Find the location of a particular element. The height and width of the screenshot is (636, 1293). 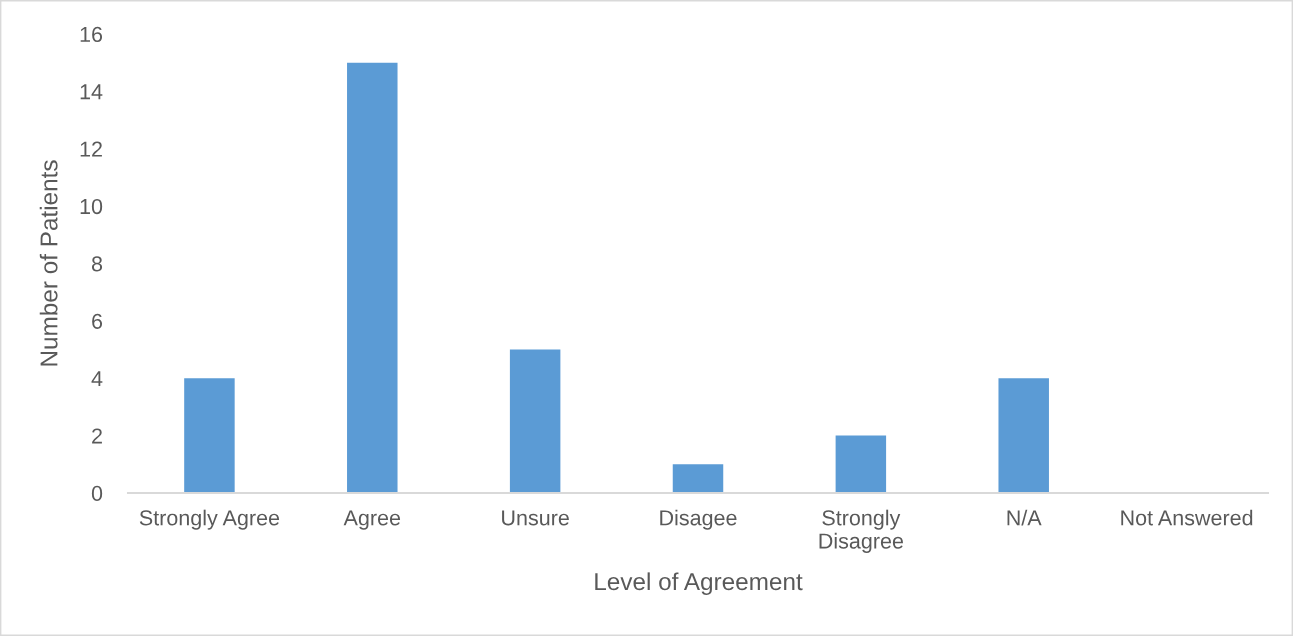

y-tick-label: 14 is located at coordinates (91, 92).